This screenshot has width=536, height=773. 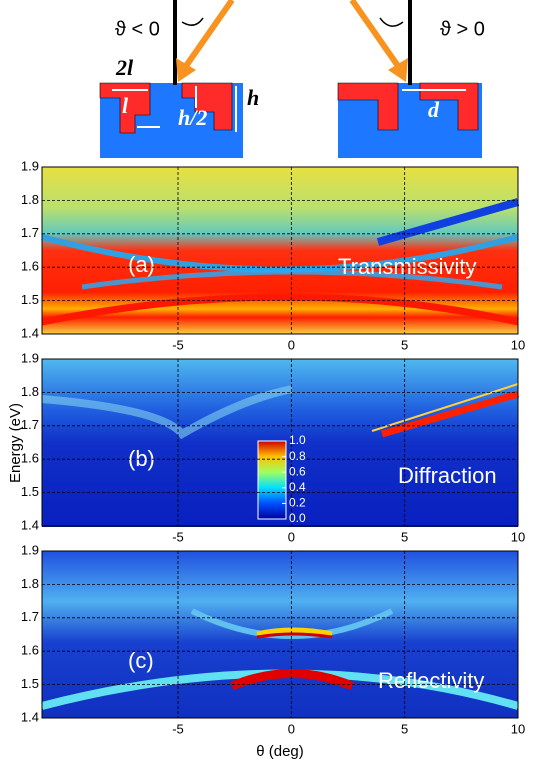 I want to click on colorbar-label: 0.6, so click(x=297, y=471).